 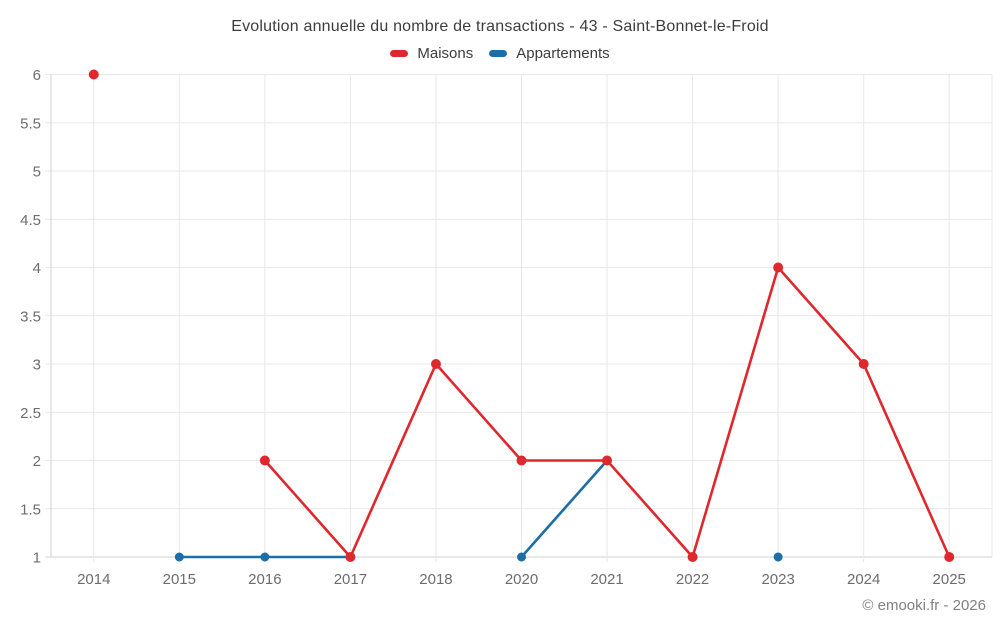 I want to click on y-axis-tick-label: 3.5, so click(x=30, y=316).